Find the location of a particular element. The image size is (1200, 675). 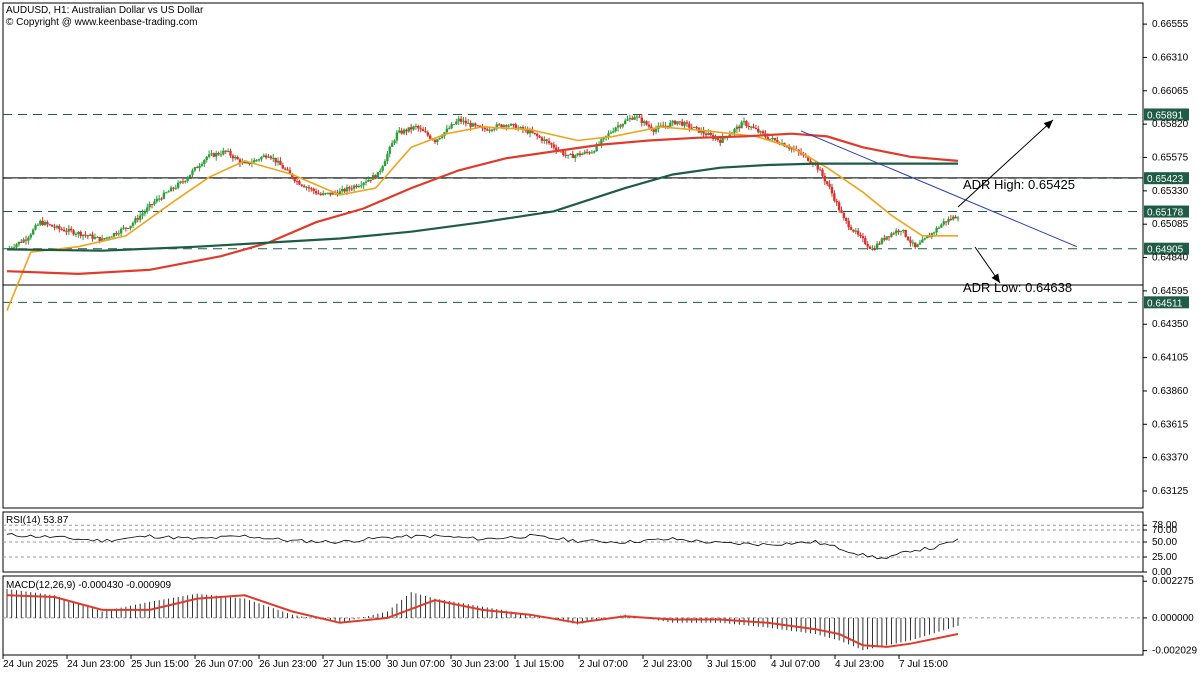

level-price-label: 0.64905 is located at coordinates (1165, 250).